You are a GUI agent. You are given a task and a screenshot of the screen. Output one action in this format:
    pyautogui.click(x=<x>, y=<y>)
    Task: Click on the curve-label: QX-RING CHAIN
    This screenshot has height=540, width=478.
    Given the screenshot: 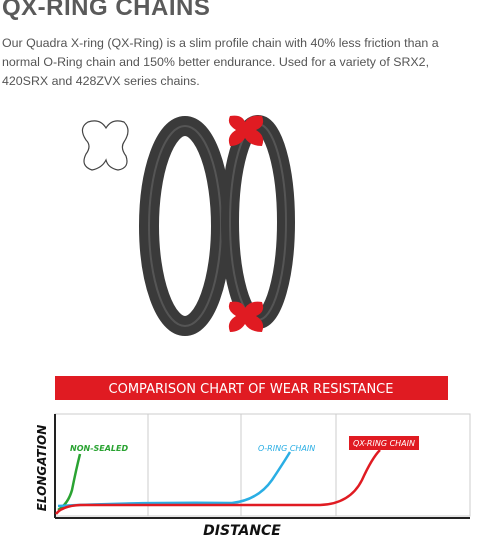 What is the action you would take?
    pyautogui.click(x=384, y=443)
    